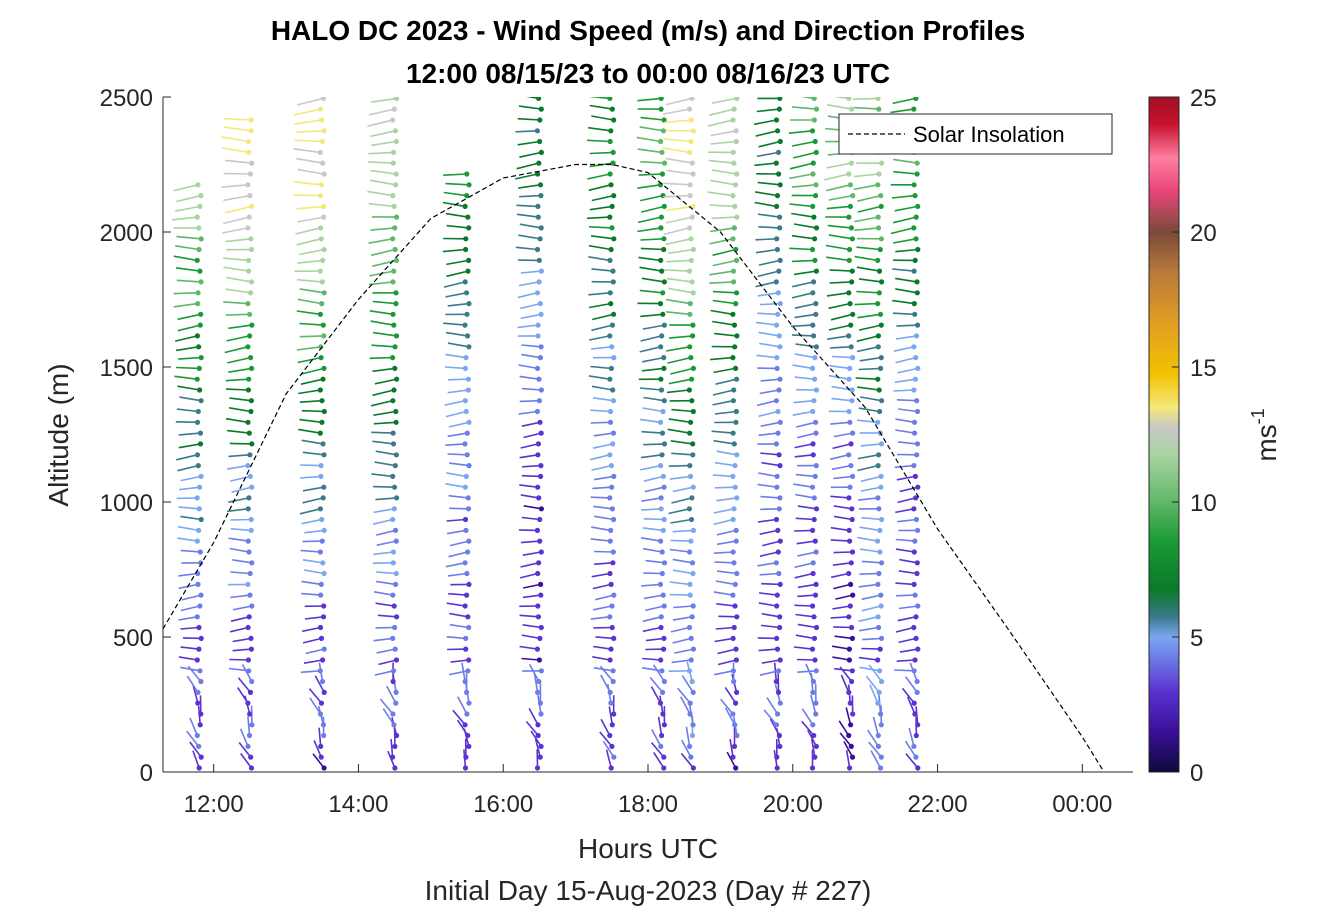  Describe the element at coordinates (1164, 434) in the screenshot. I see `colorbar-bar` at that location.